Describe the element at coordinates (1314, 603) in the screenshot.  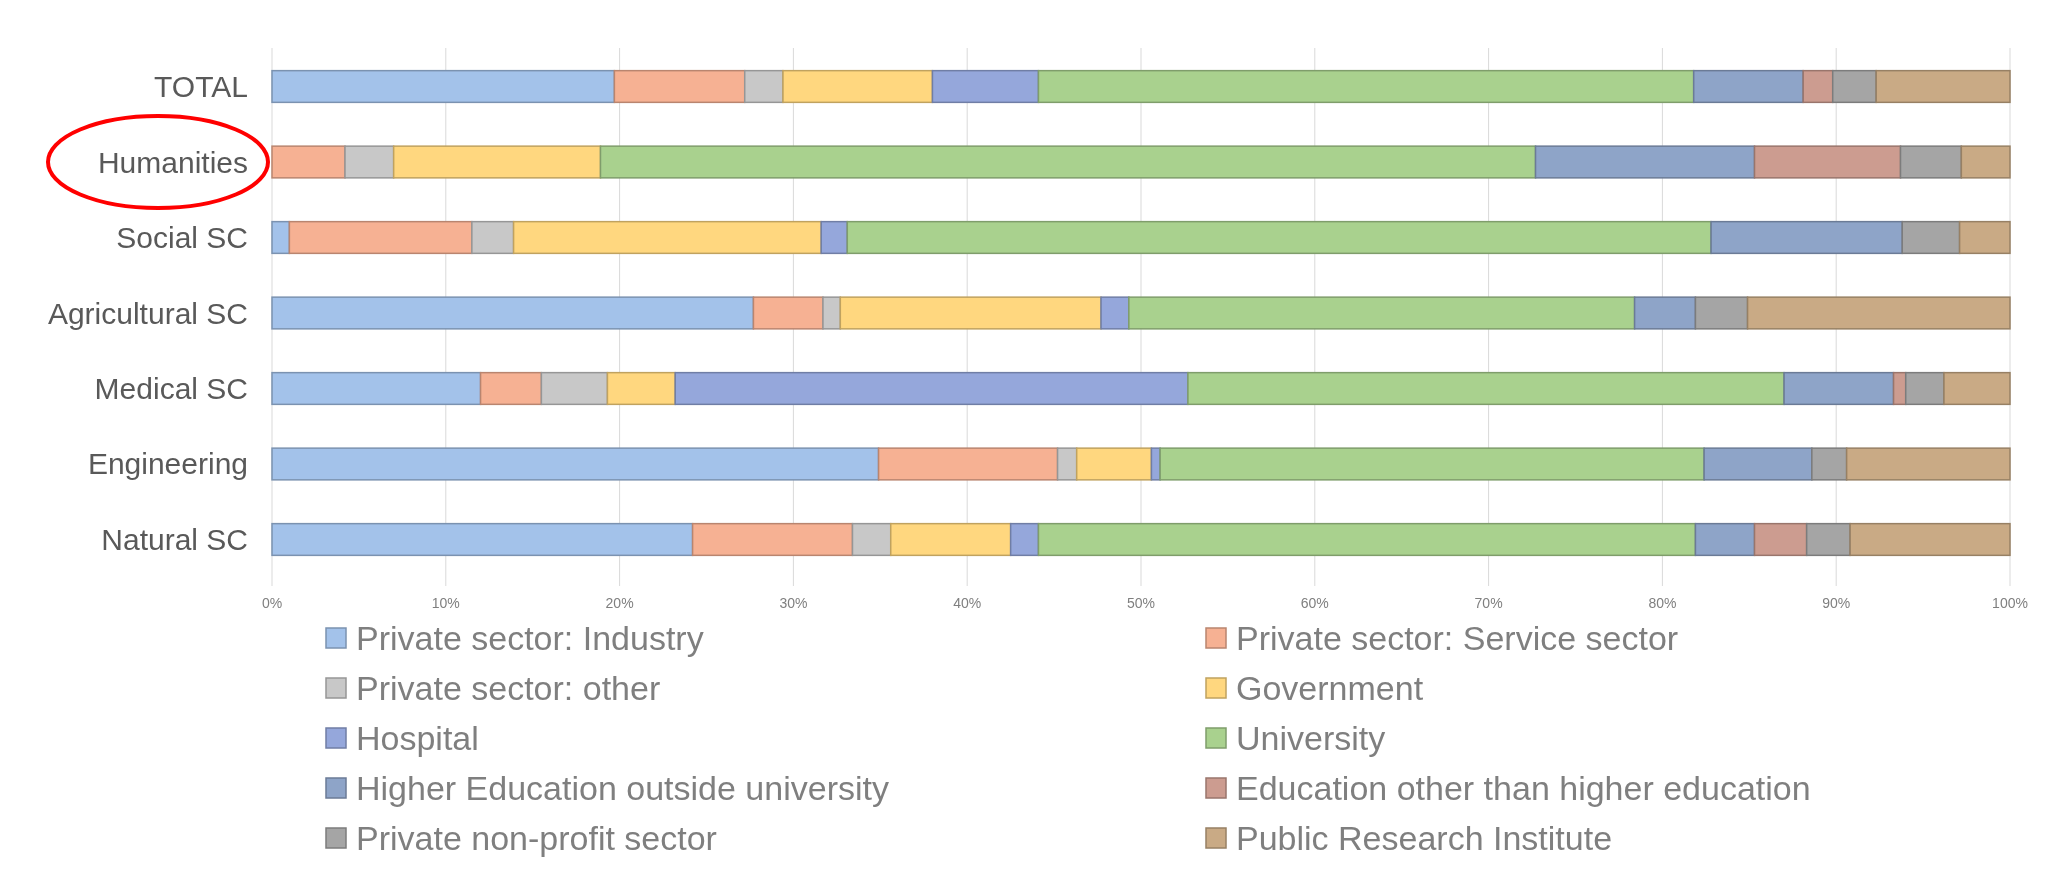
I see `x-tick-label: 60%` at that location.